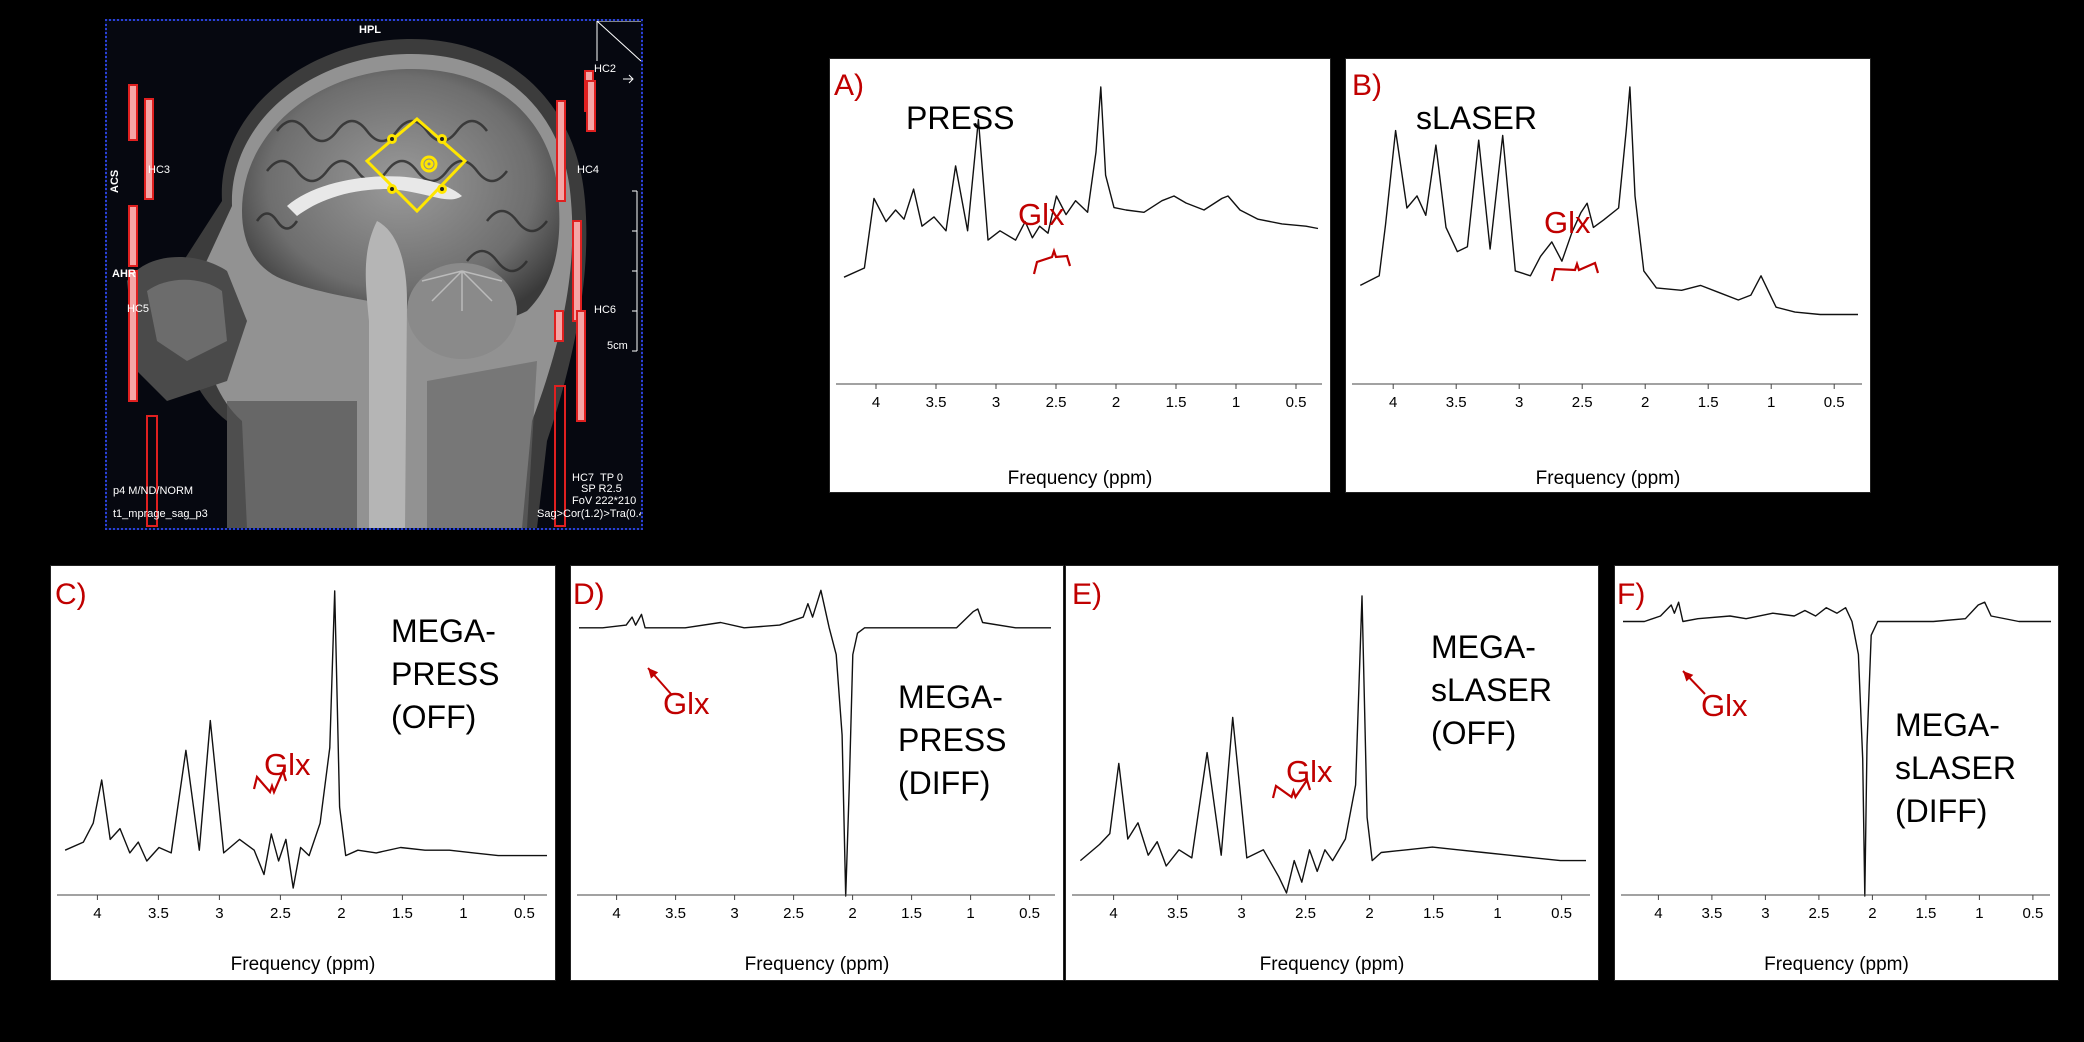 This screenshot has height=1042, width=2084. What do you see at coordinates (588, 170) in the screenshot?
I see `mri-label-hc4: HC4` at bounding box center [588, 170].